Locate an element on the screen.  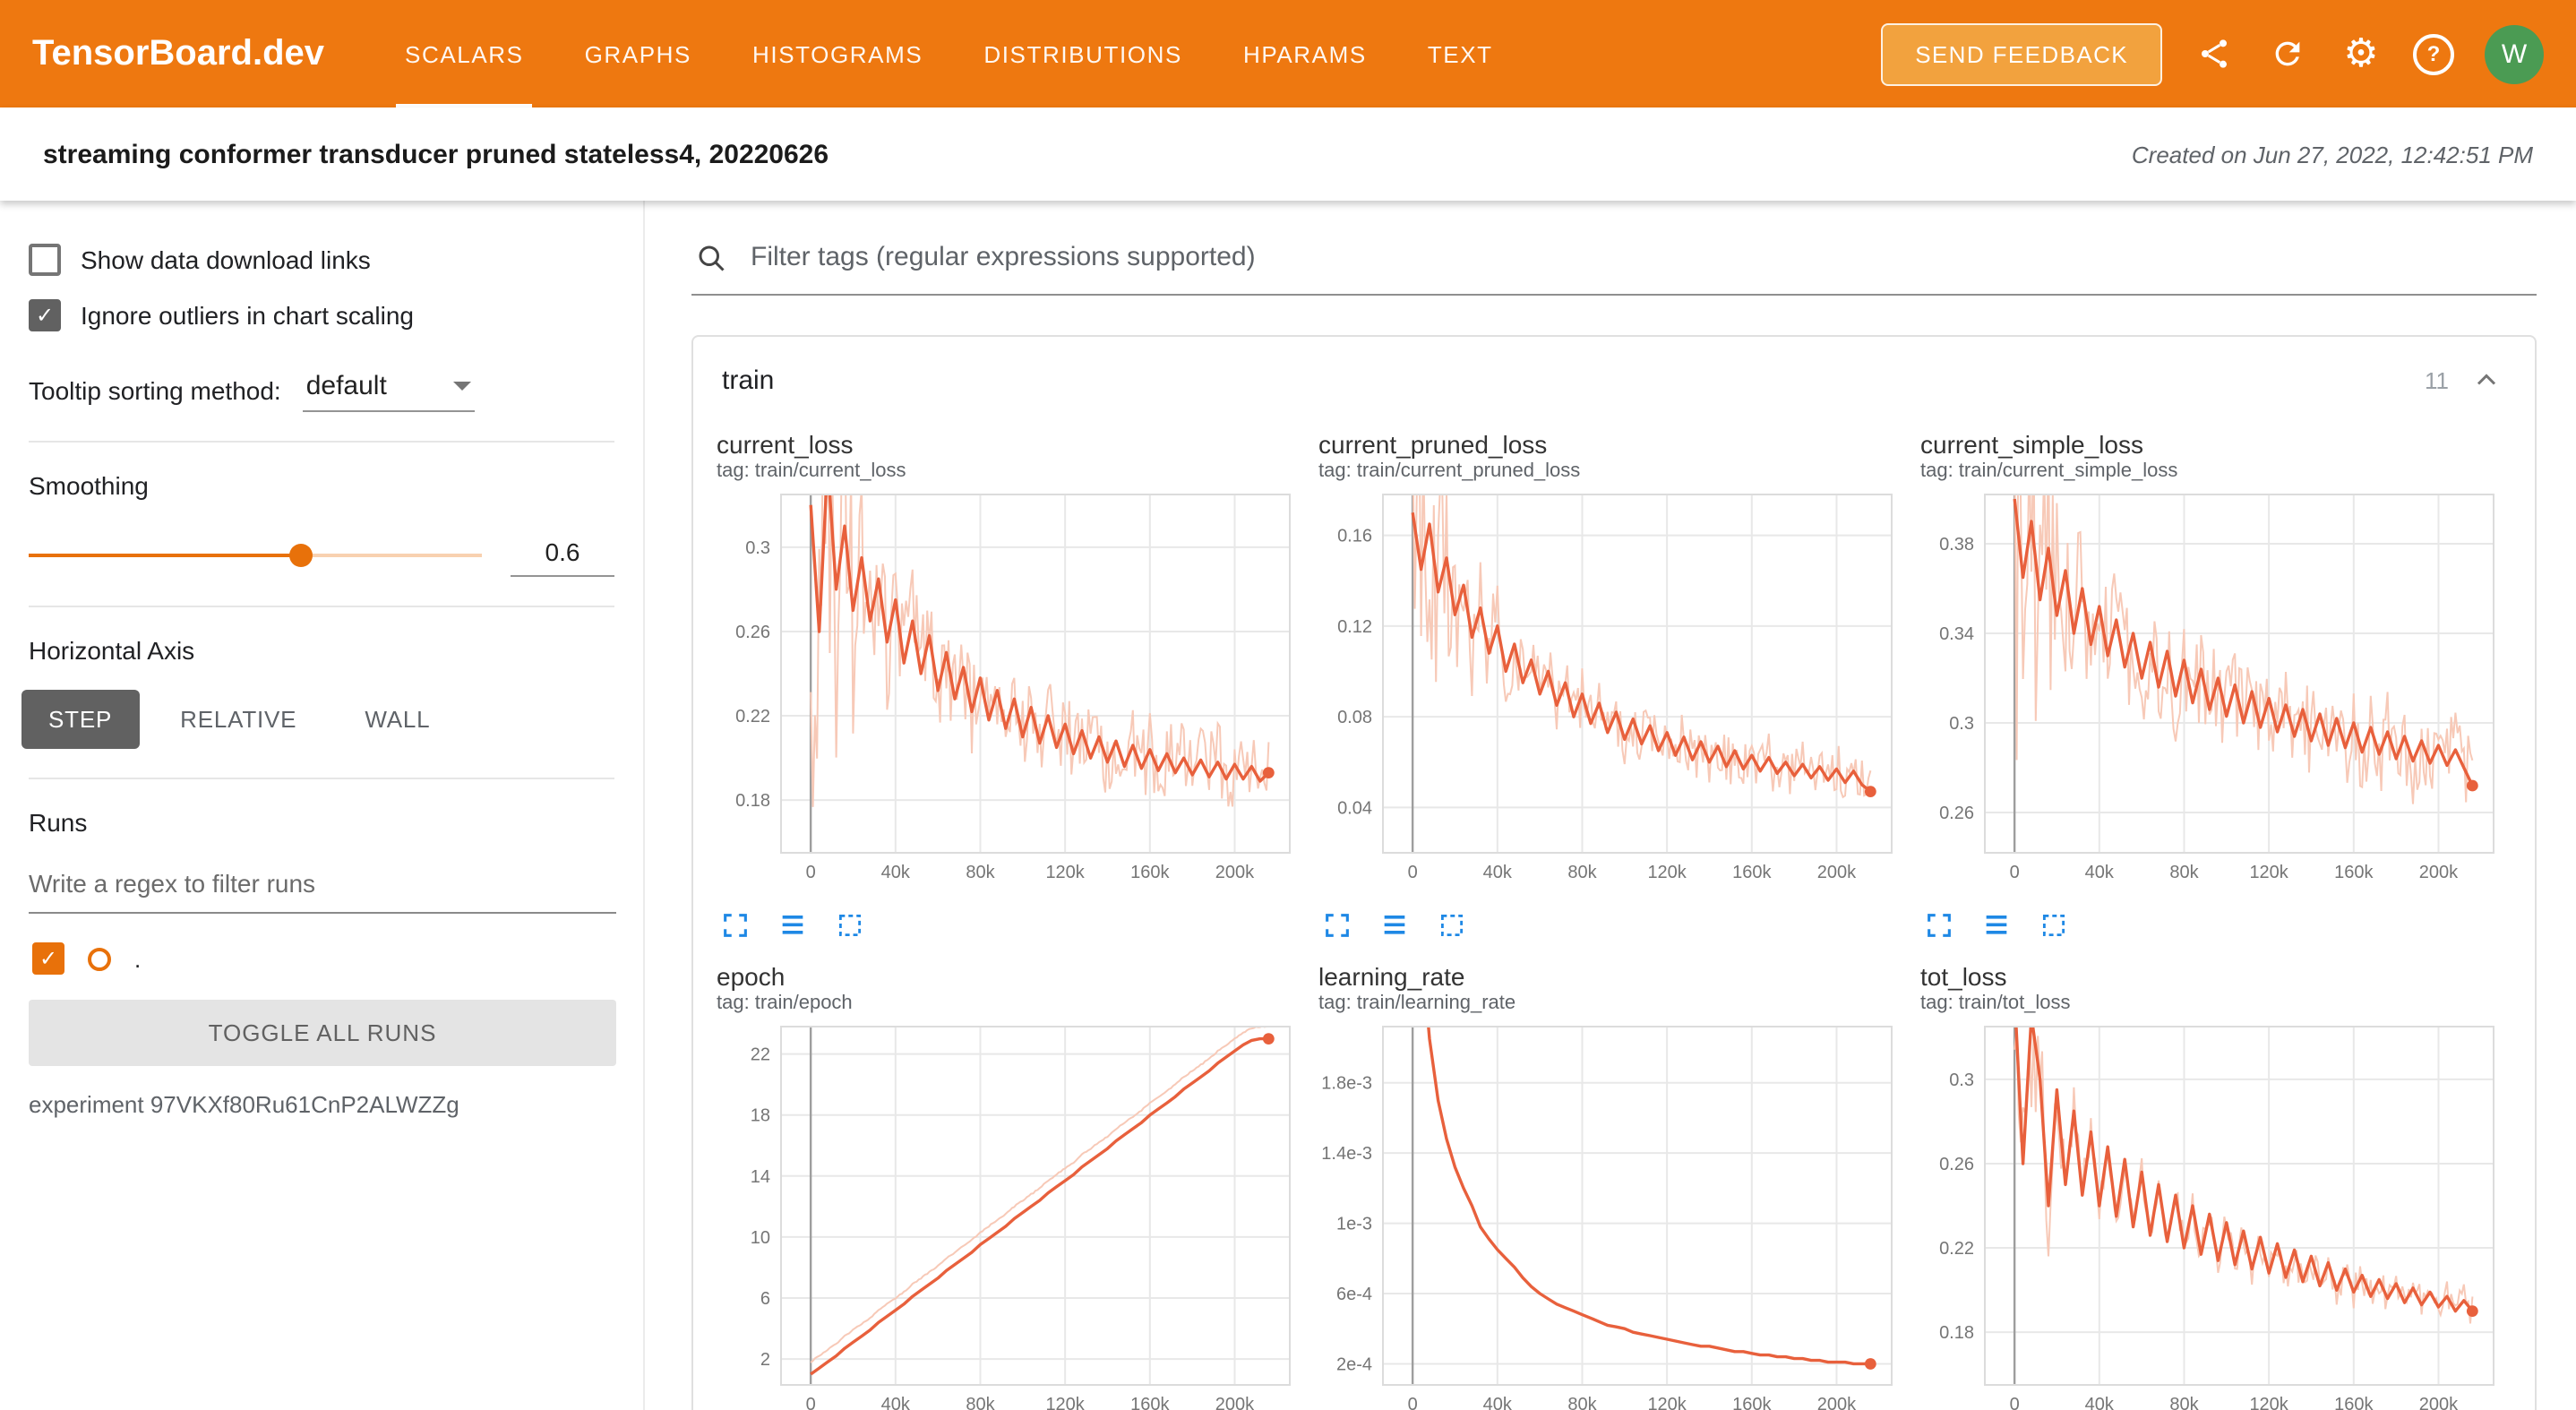
chart-plot-epoch: 2 6 10 14 18 22 0 40k 80k 120k 160k 200k is located at coordinates (1005, 1214).